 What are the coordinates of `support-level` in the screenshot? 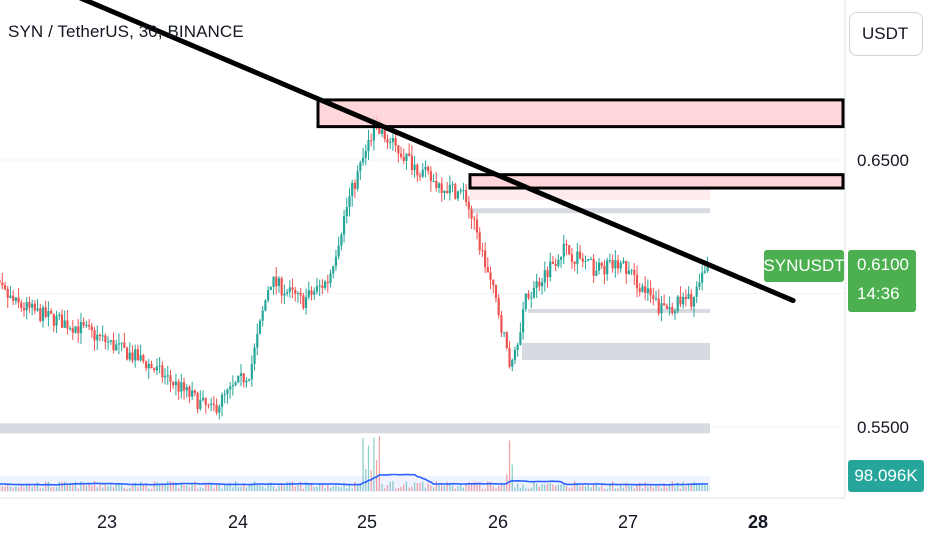 It's located at (616, 351).